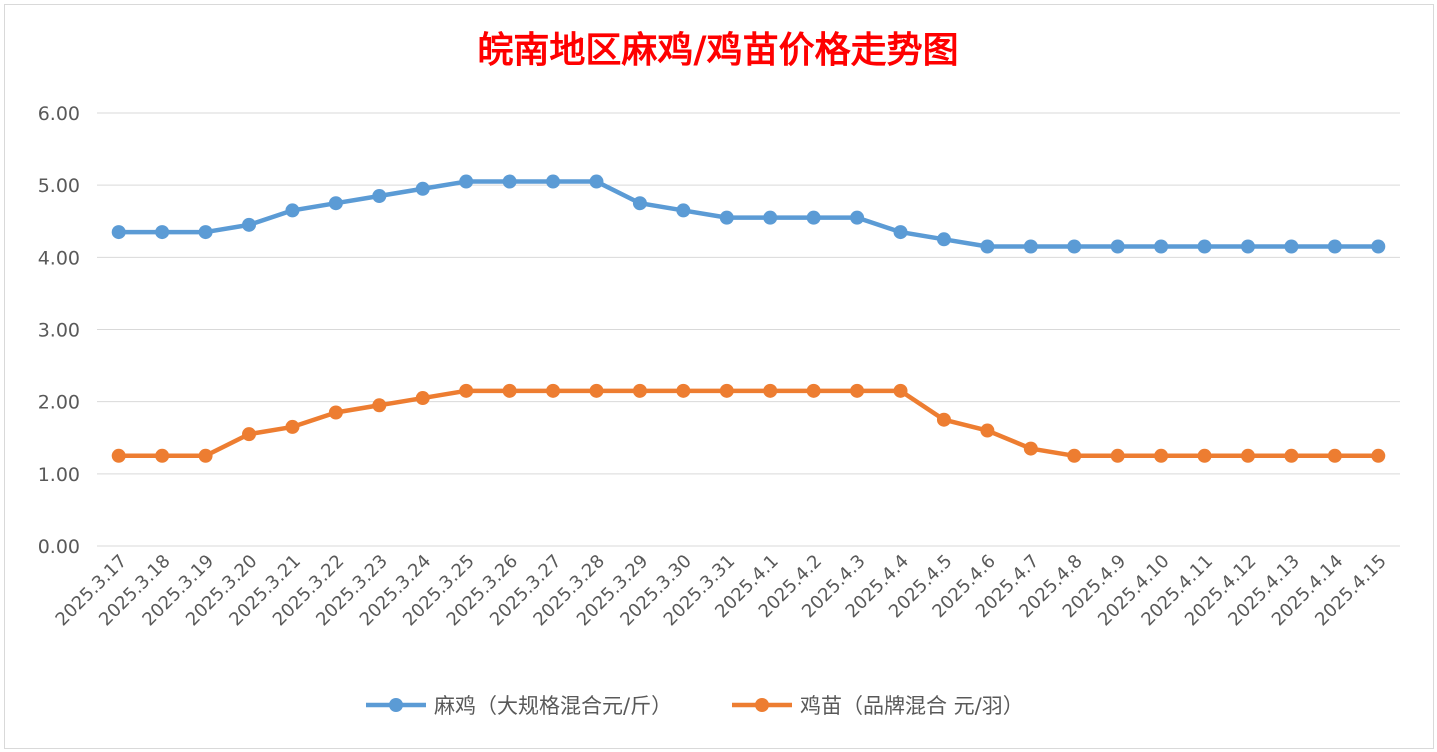 This screenshot has width=1437, height=752. I want to click on legend-label: 鸡苗（品牌混合 元/羽）, so click(912, 706).